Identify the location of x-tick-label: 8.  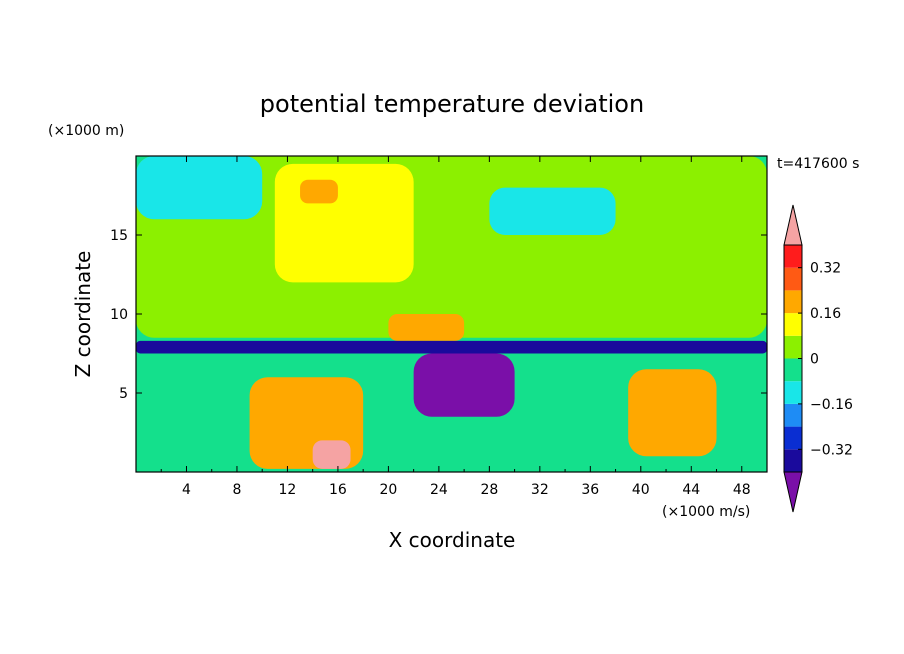
(236, 490).